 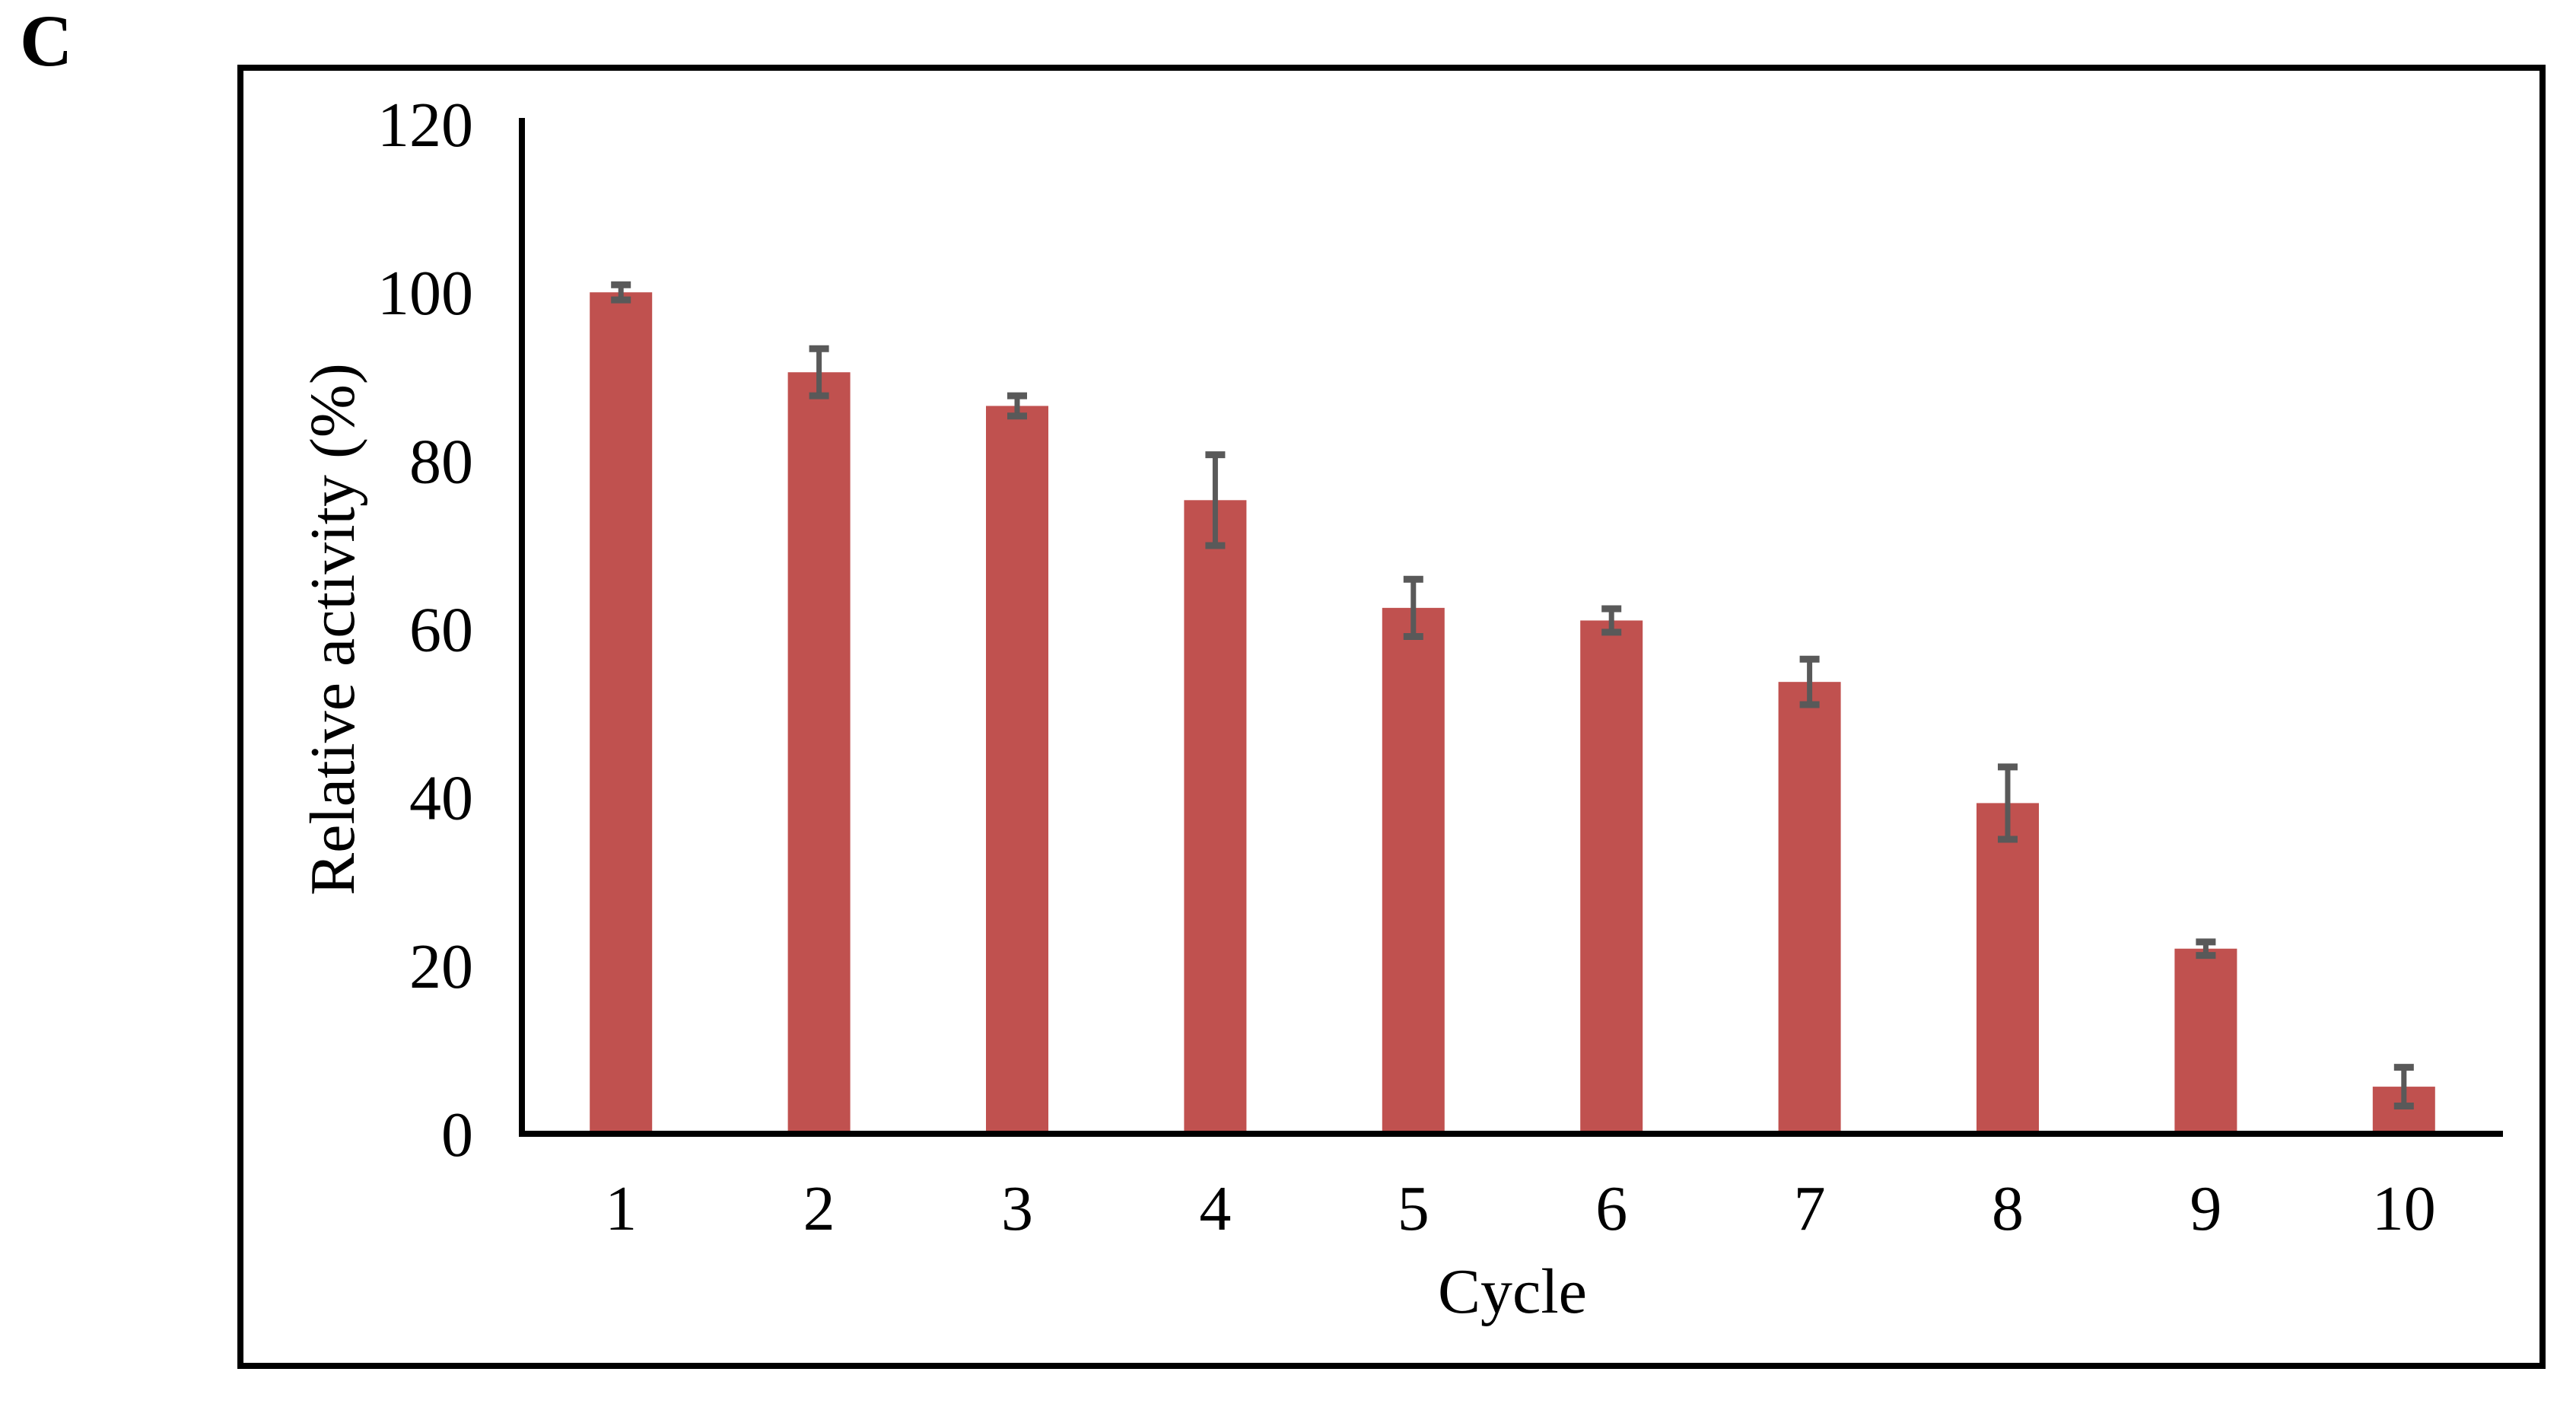 What do you see at coordinates (457, 1135) in the screenshot?
I see `y-tick-label-0: 0` at bounding box center [457, 1135].